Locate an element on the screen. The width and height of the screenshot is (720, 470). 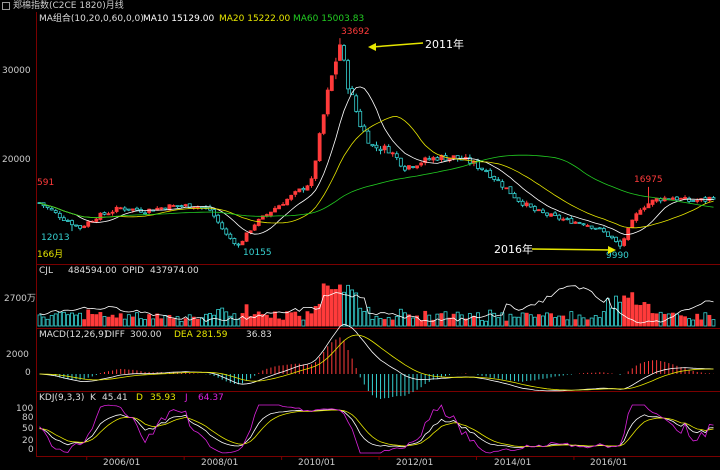
y-tick-20000: 20000 is located at coordinates (16, 160).